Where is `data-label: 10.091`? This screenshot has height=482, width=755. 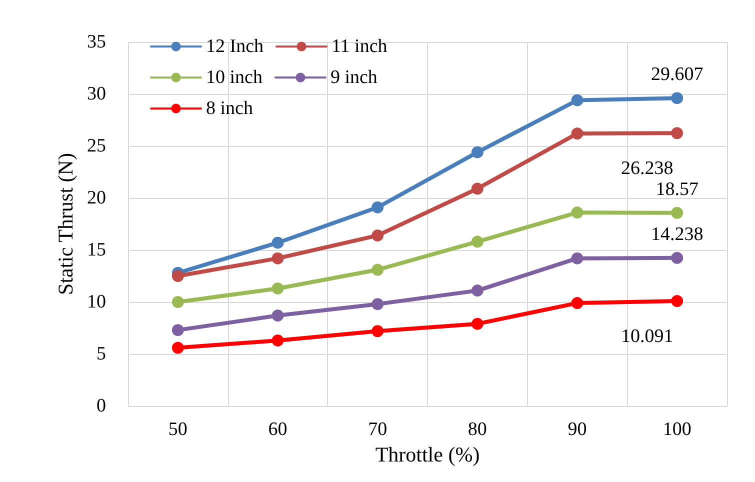 data-label: 10.091 is located at coordinates (647, 337).